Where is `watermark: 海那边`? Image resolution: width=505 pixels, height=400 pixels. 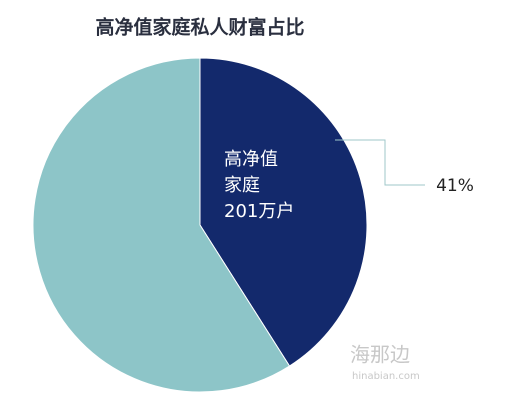 watermark: 海那边 is located at coordinates (380, 355).